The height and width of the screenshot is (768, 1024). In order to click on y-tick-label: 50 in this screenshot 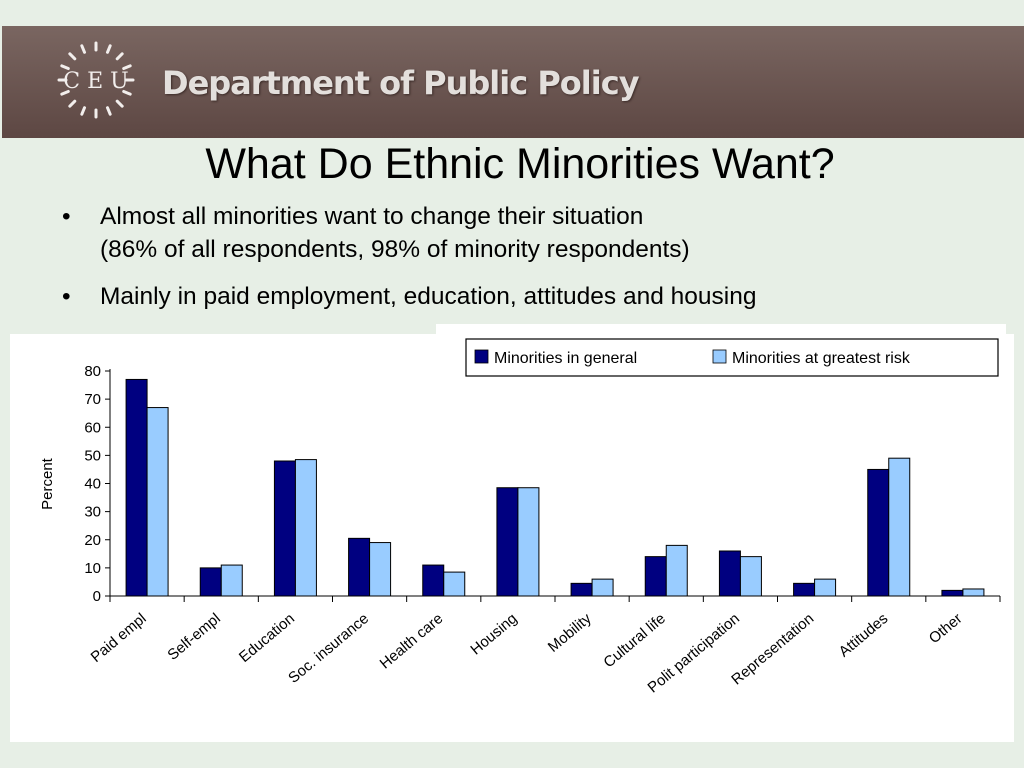, I will do `click(92, 455)`.